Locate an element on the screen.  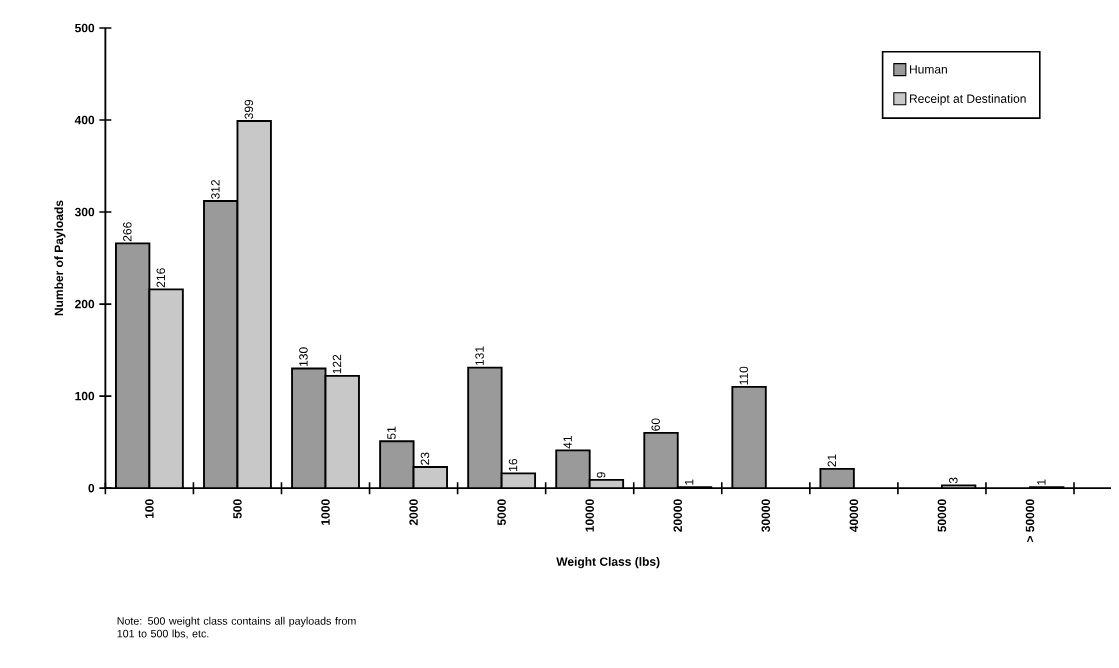
y-tick-label: 100 is located at coordinates (85, 396).